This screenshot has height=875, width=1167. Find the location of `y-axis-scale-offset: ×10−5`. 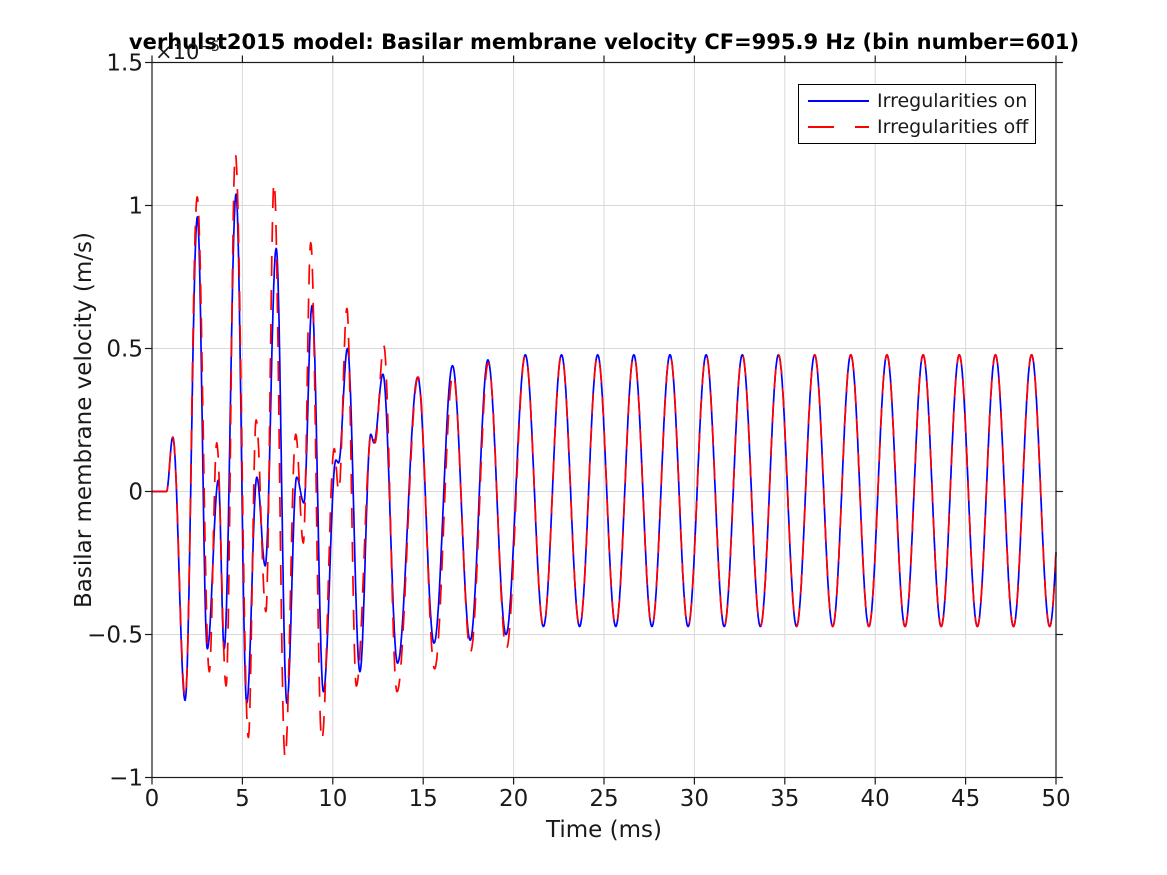

y-axis-scale-offset: ×10−5 is located at coordinates (187, 52).